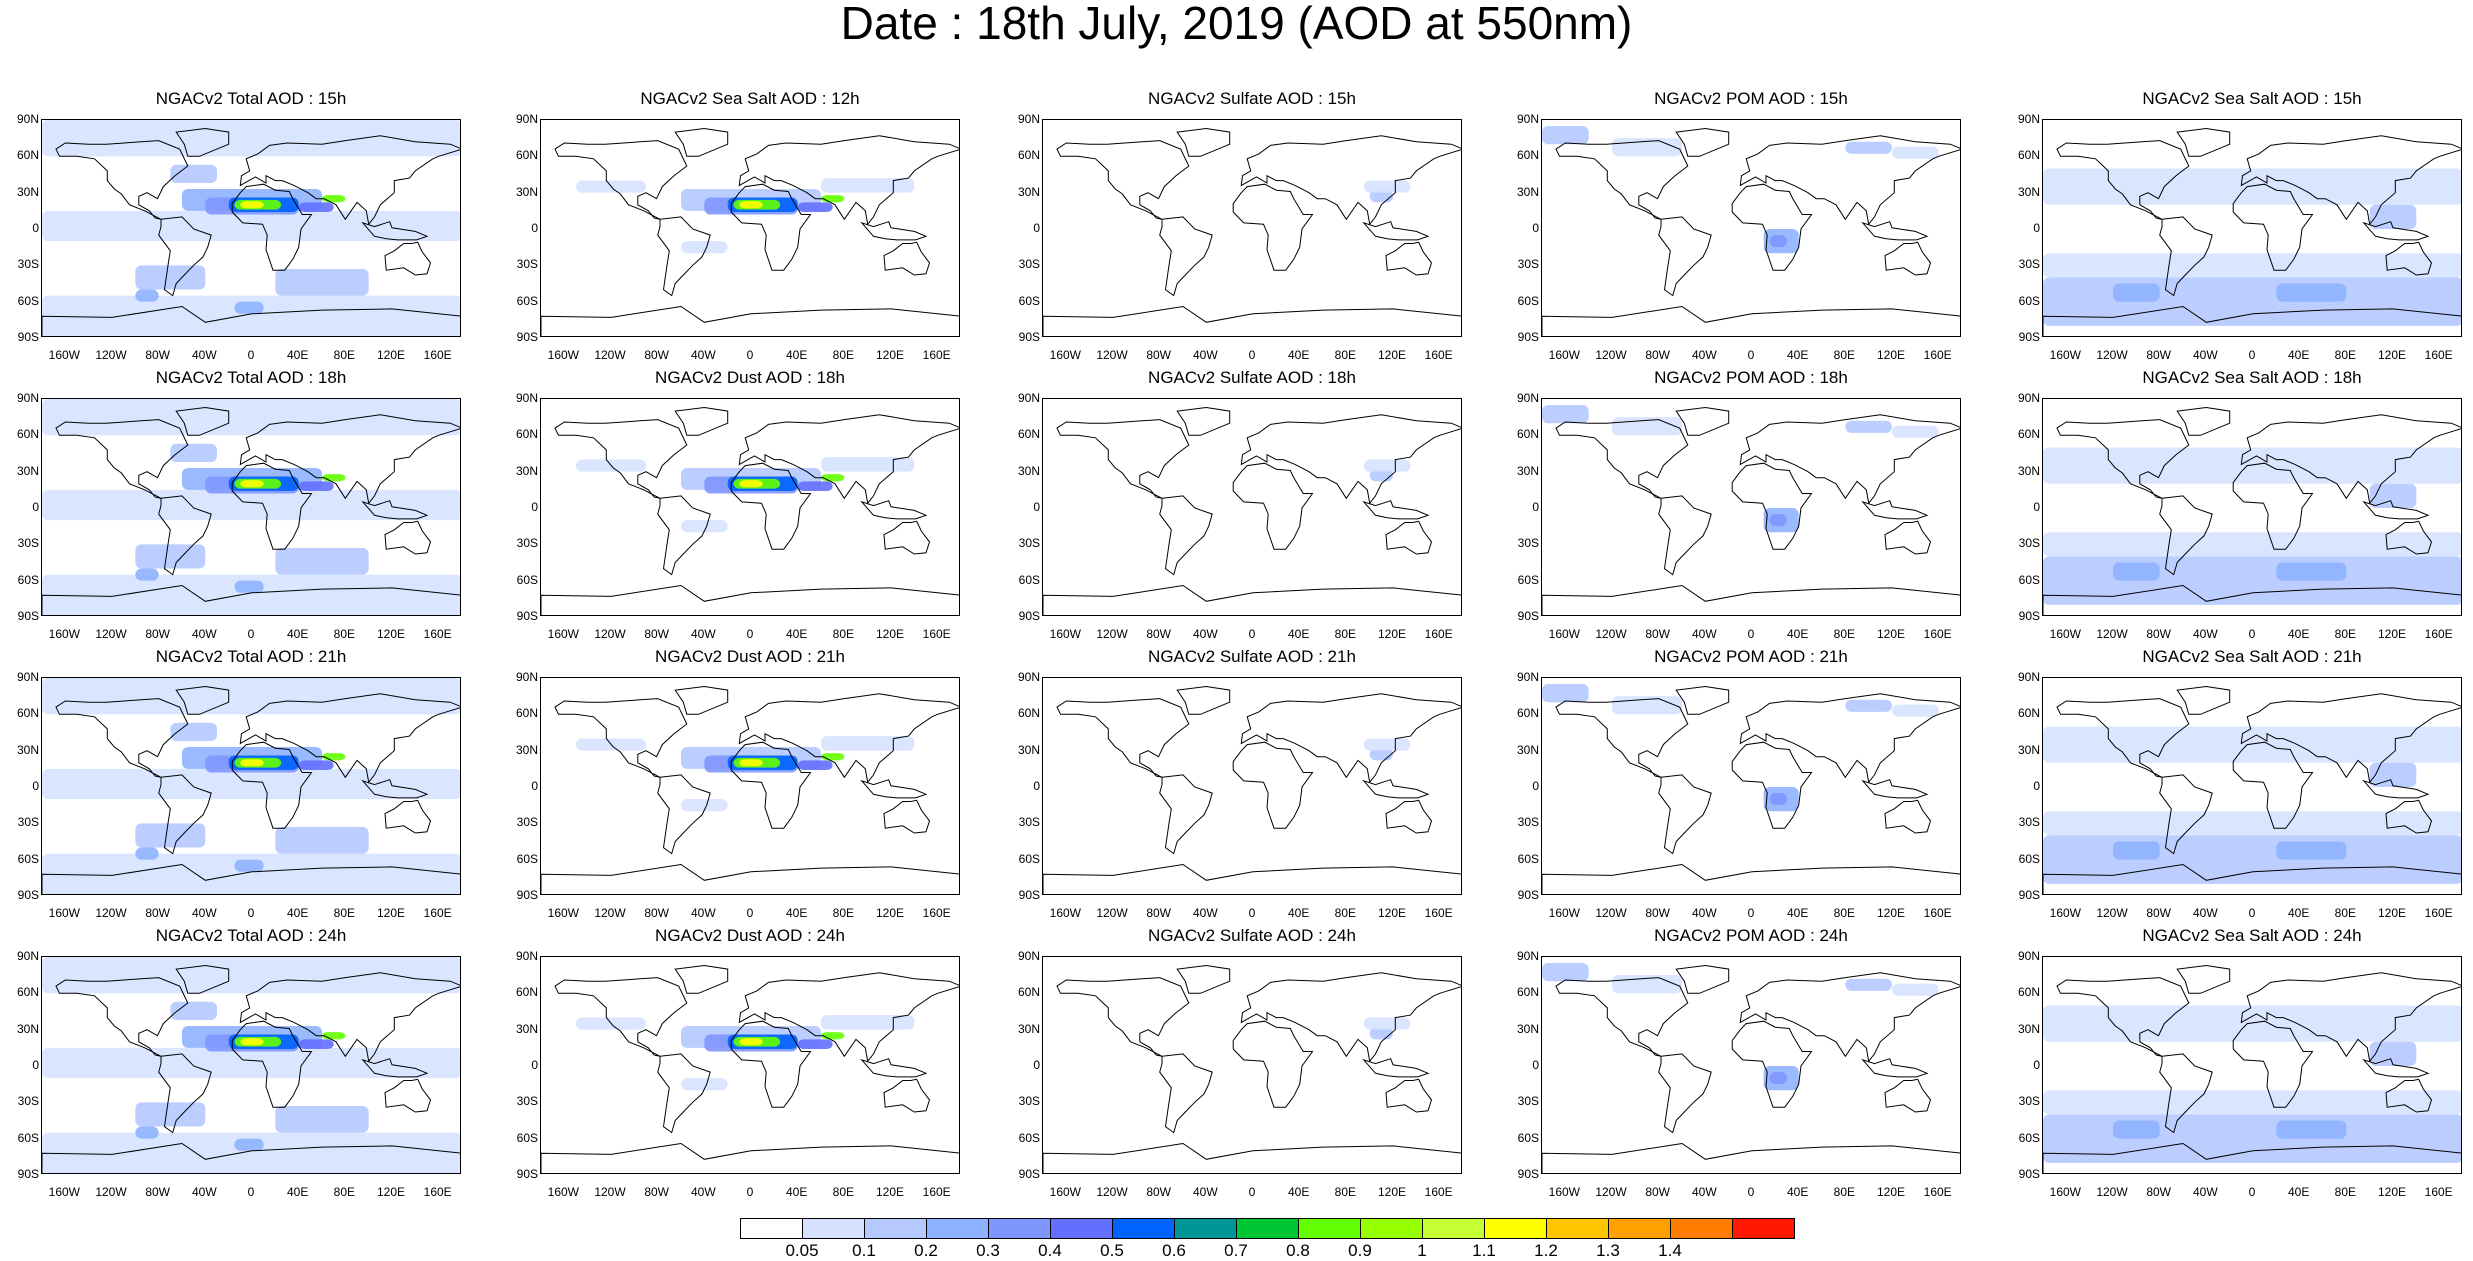 Image resolution: width=2473 pixels, height=1261 pixels. What do you see at coordinates (1527, 398) in the screenshot?
I see `lat-tick-label: 90N` at bounding box center [1527, 398].